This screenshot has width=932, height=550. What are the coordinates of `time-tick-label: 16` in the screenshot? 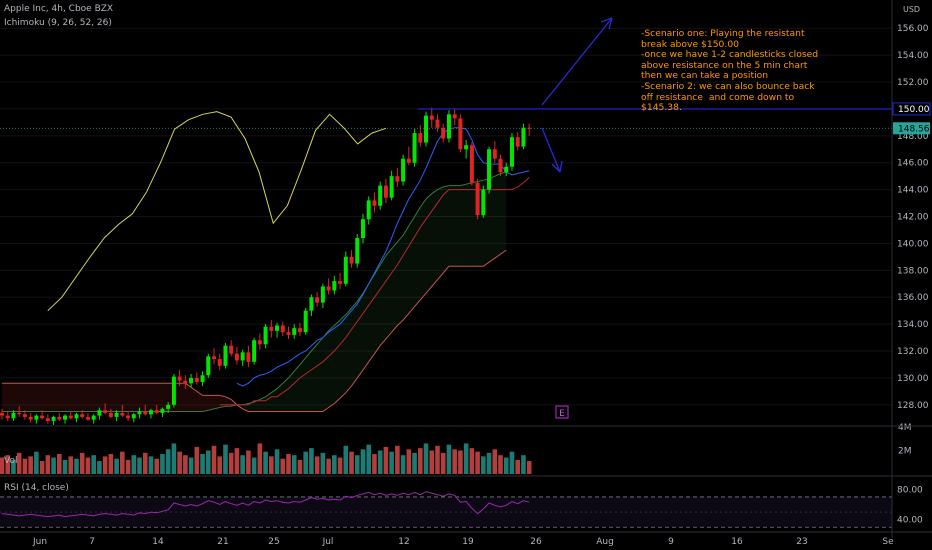 It's located at (737, 542).